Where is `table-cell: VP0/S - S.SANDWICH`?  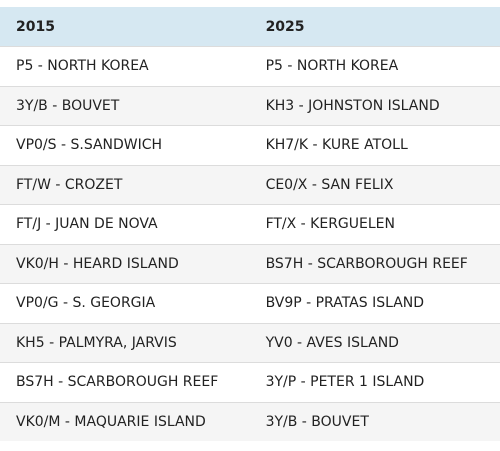
table-cell: VP0/S - S.SANDWICH is located at coordinates (125, 145).